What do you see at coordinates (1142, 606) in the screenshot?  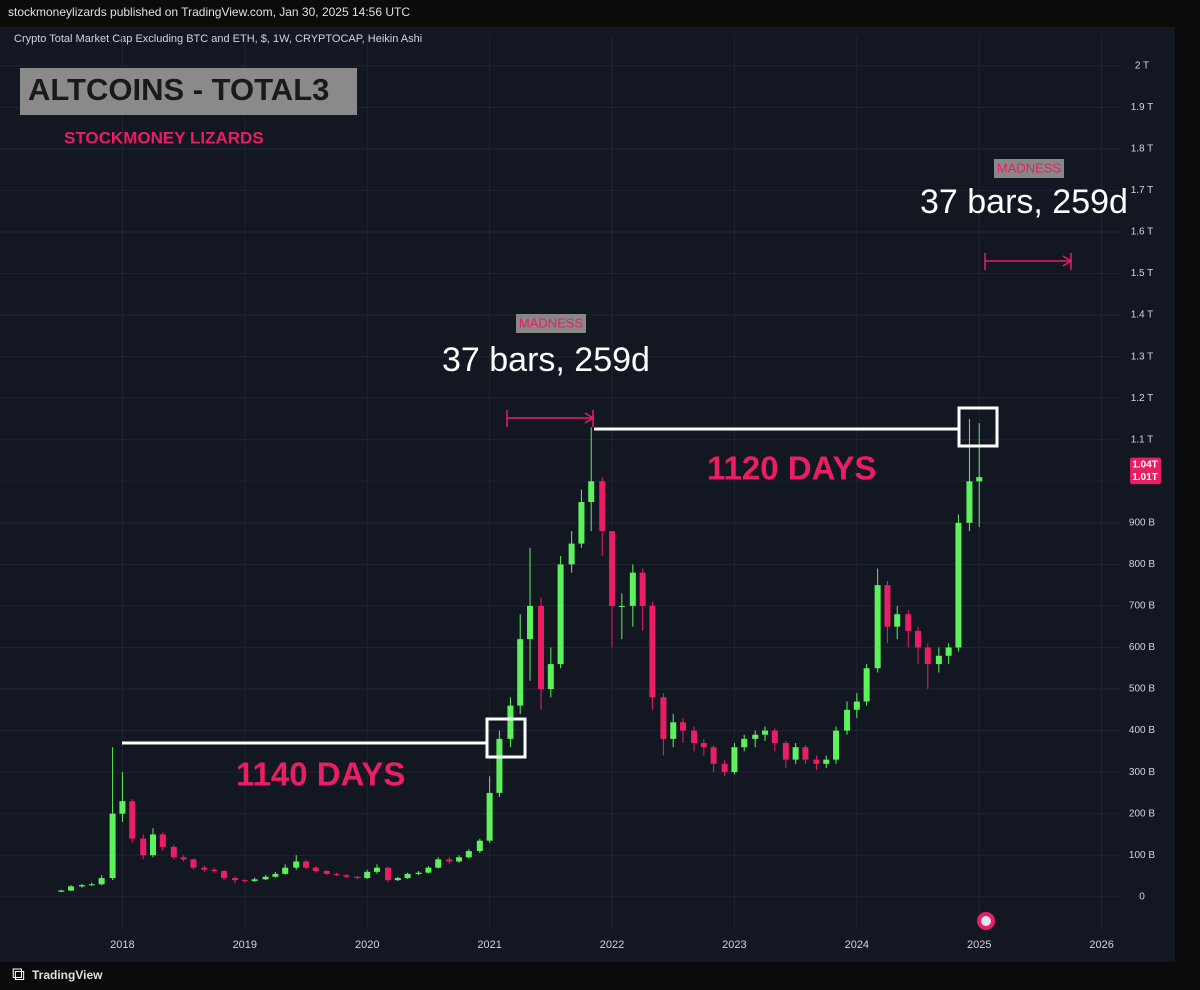 I see `y-tick-label: 700 B` at bounding box center [1142, 606].